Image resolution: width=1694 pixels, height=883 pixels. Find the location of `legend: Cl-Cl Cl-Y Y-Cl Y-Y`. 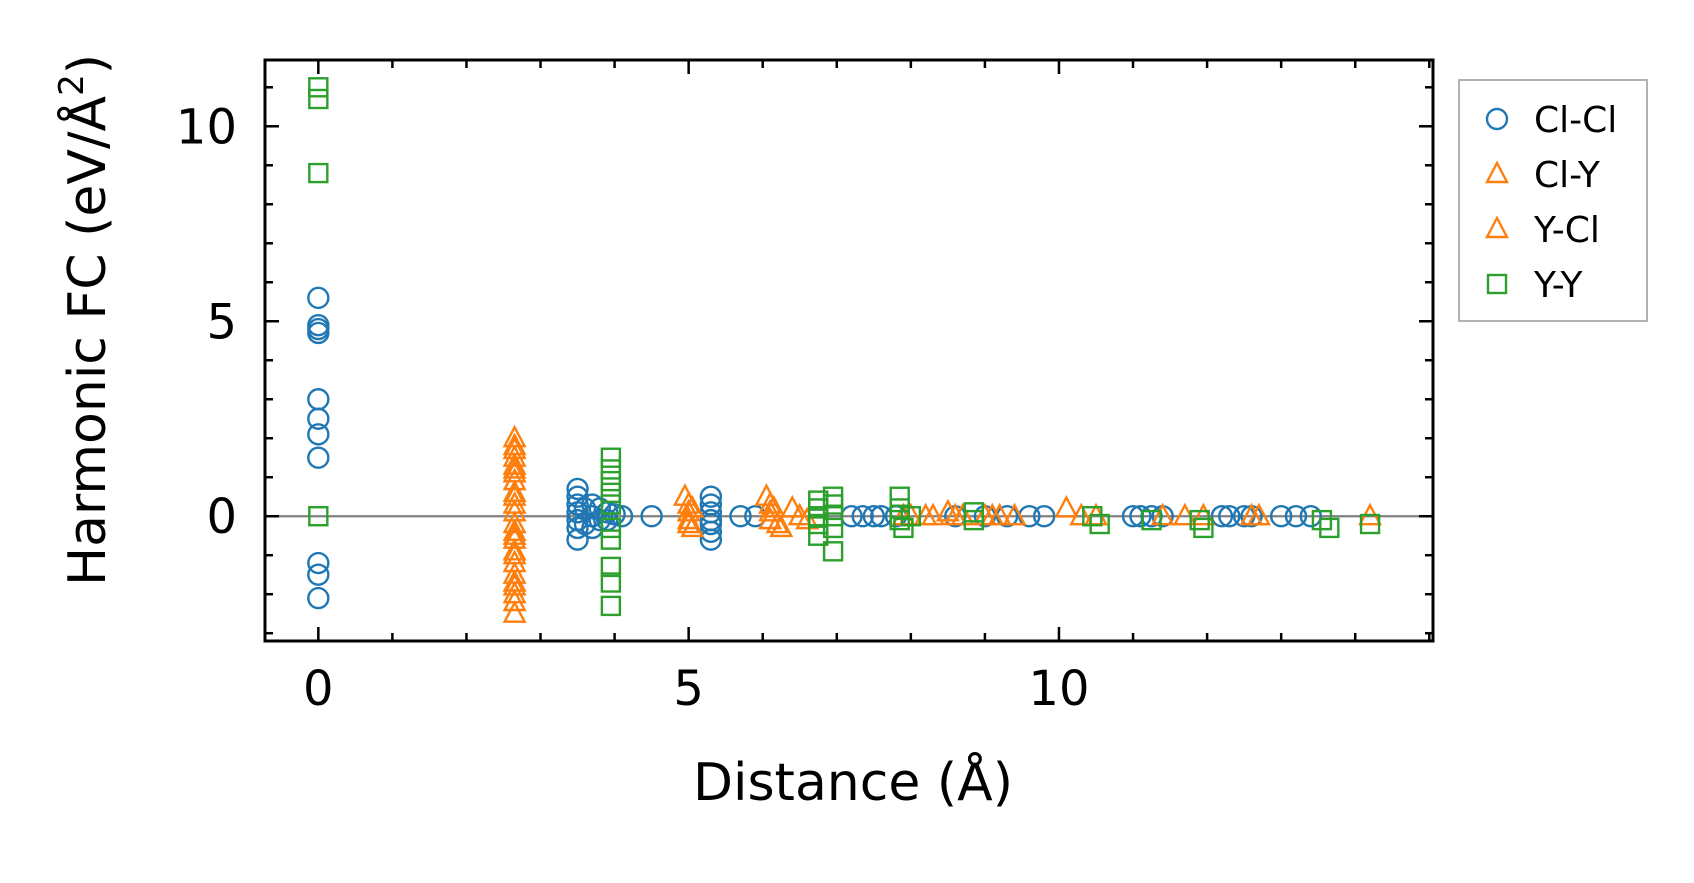

legend: Cl-Cl Cl-Y Y-Cl Y-Y is located at coordinates (1553, 200).